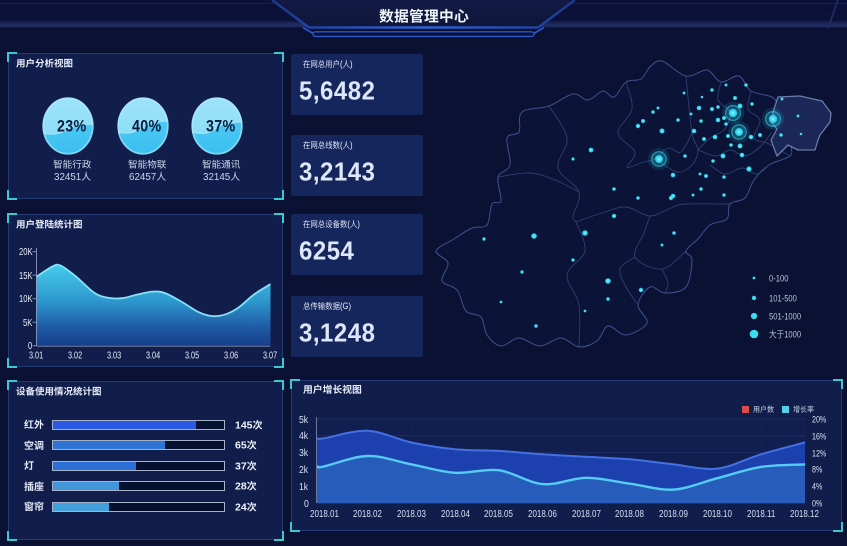 The image size is (847, 546). Describe the element at coordinates (114, 356) in the screenshot. I see `svg-text: 3.03` at that location.